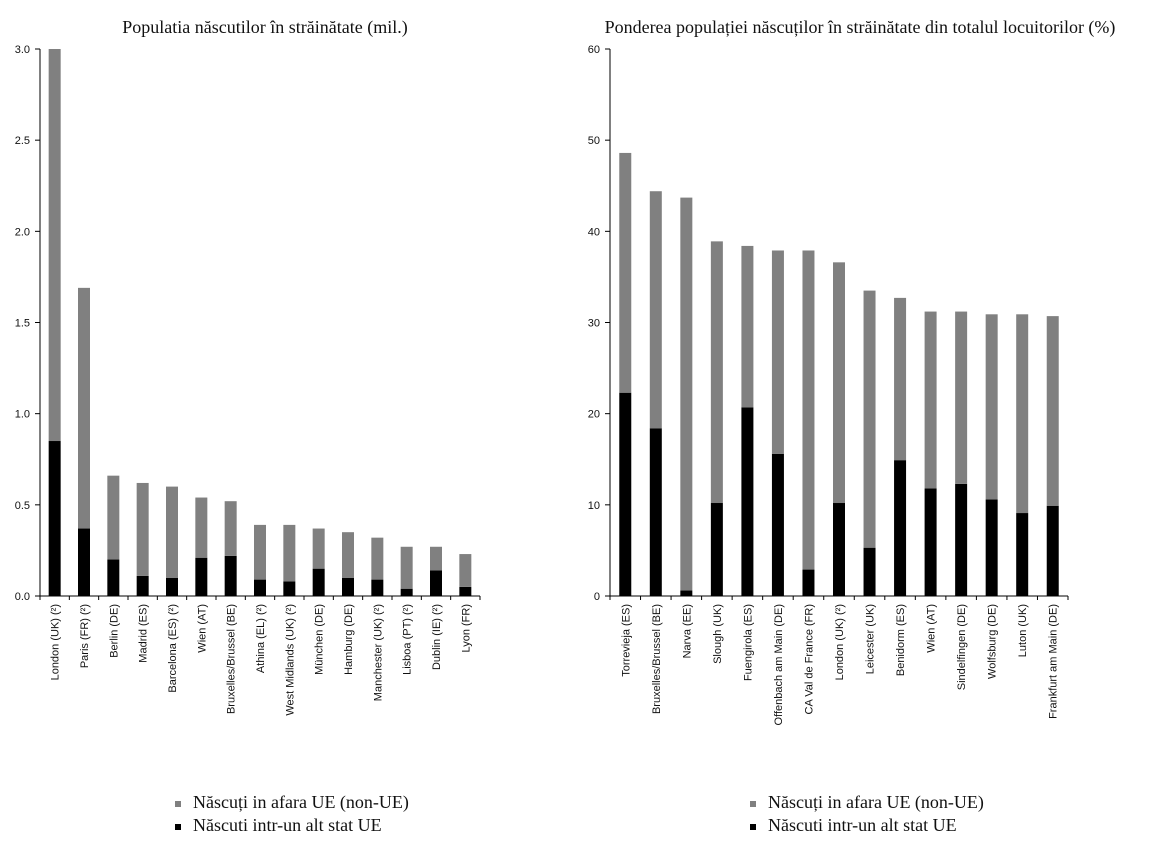 This screenshot has width=1171, height=850. I want to click on y-tick-label: 1.5, so click(22, 324).